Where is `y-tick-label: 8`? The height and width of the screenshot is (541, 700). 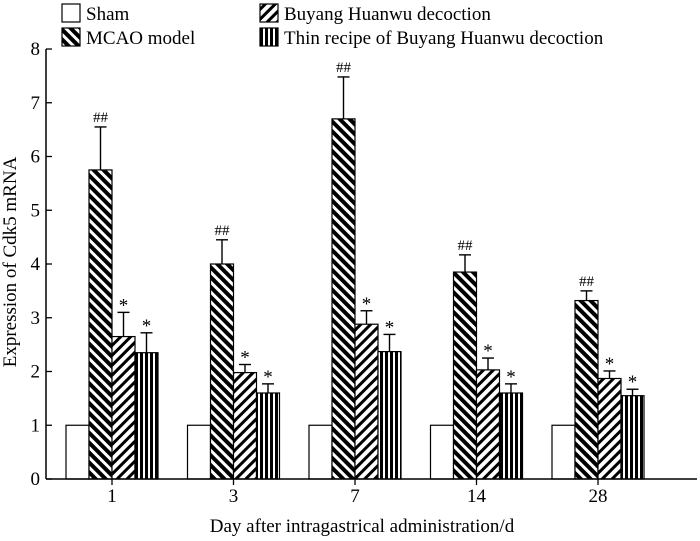 y-tick-label: 8 is located at coordinates (36, 49).